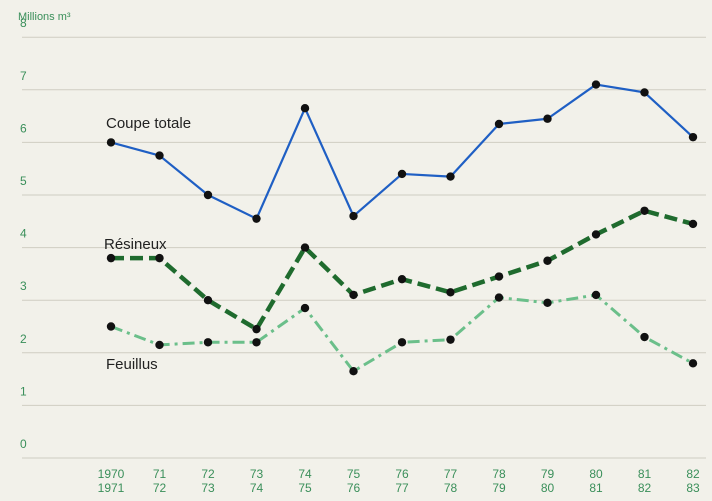 The image size is (712, 501). Describe the element at coordinates (451, 488) in the screenshot. I see `x-tick-label-second: 78` at that location.